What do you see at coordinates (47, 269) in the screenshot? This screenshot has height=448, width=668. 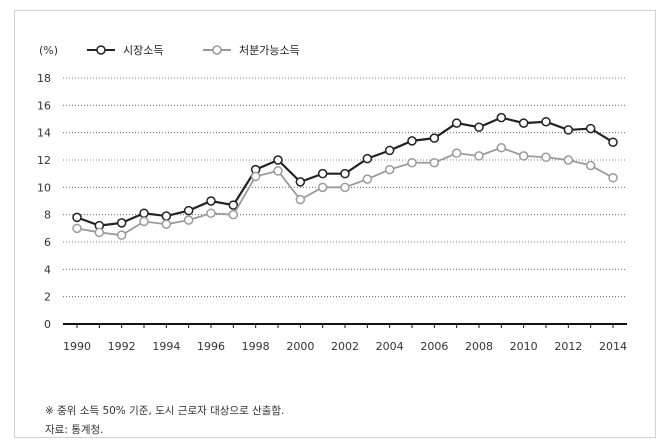 I see `y-tick-label: 4` at bounding box center [47, 269].